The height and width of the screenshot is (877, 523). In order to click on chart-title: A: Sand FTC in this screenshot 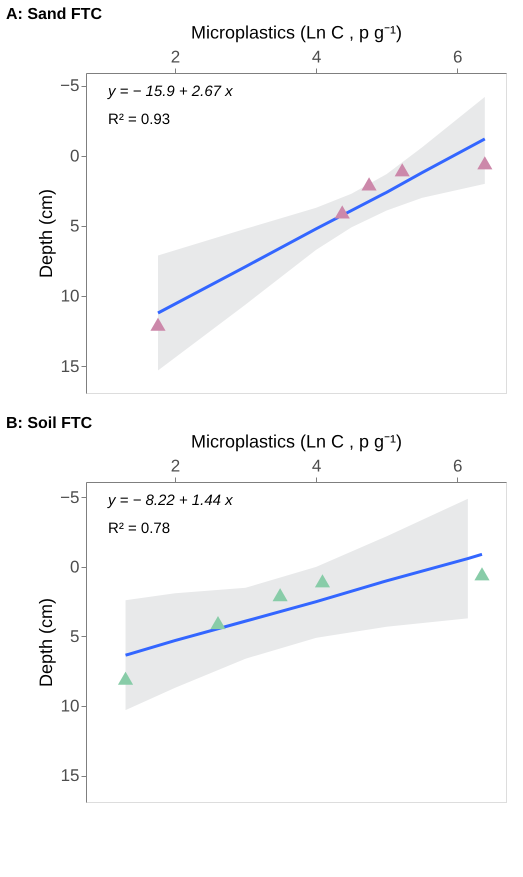, I will do `click(54, 14)`.